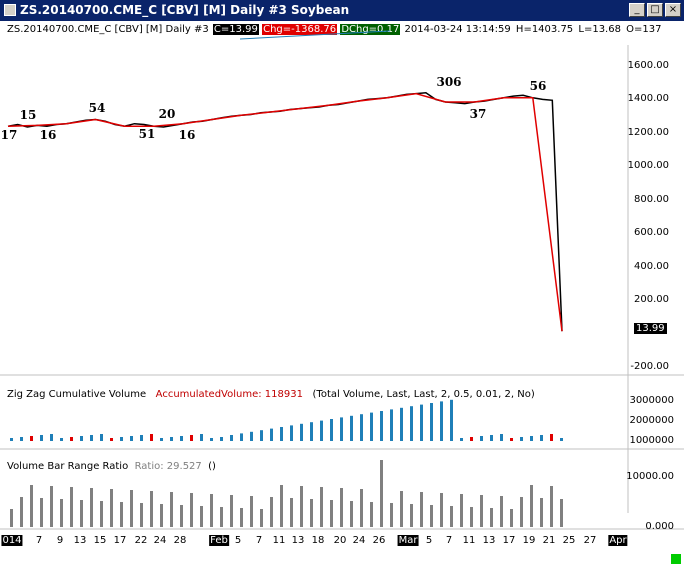 This screenshot has height=567, width=684. Describe the element at coordinates (637, 10) in the screenshot. I see `minimize-button: _` at that location.